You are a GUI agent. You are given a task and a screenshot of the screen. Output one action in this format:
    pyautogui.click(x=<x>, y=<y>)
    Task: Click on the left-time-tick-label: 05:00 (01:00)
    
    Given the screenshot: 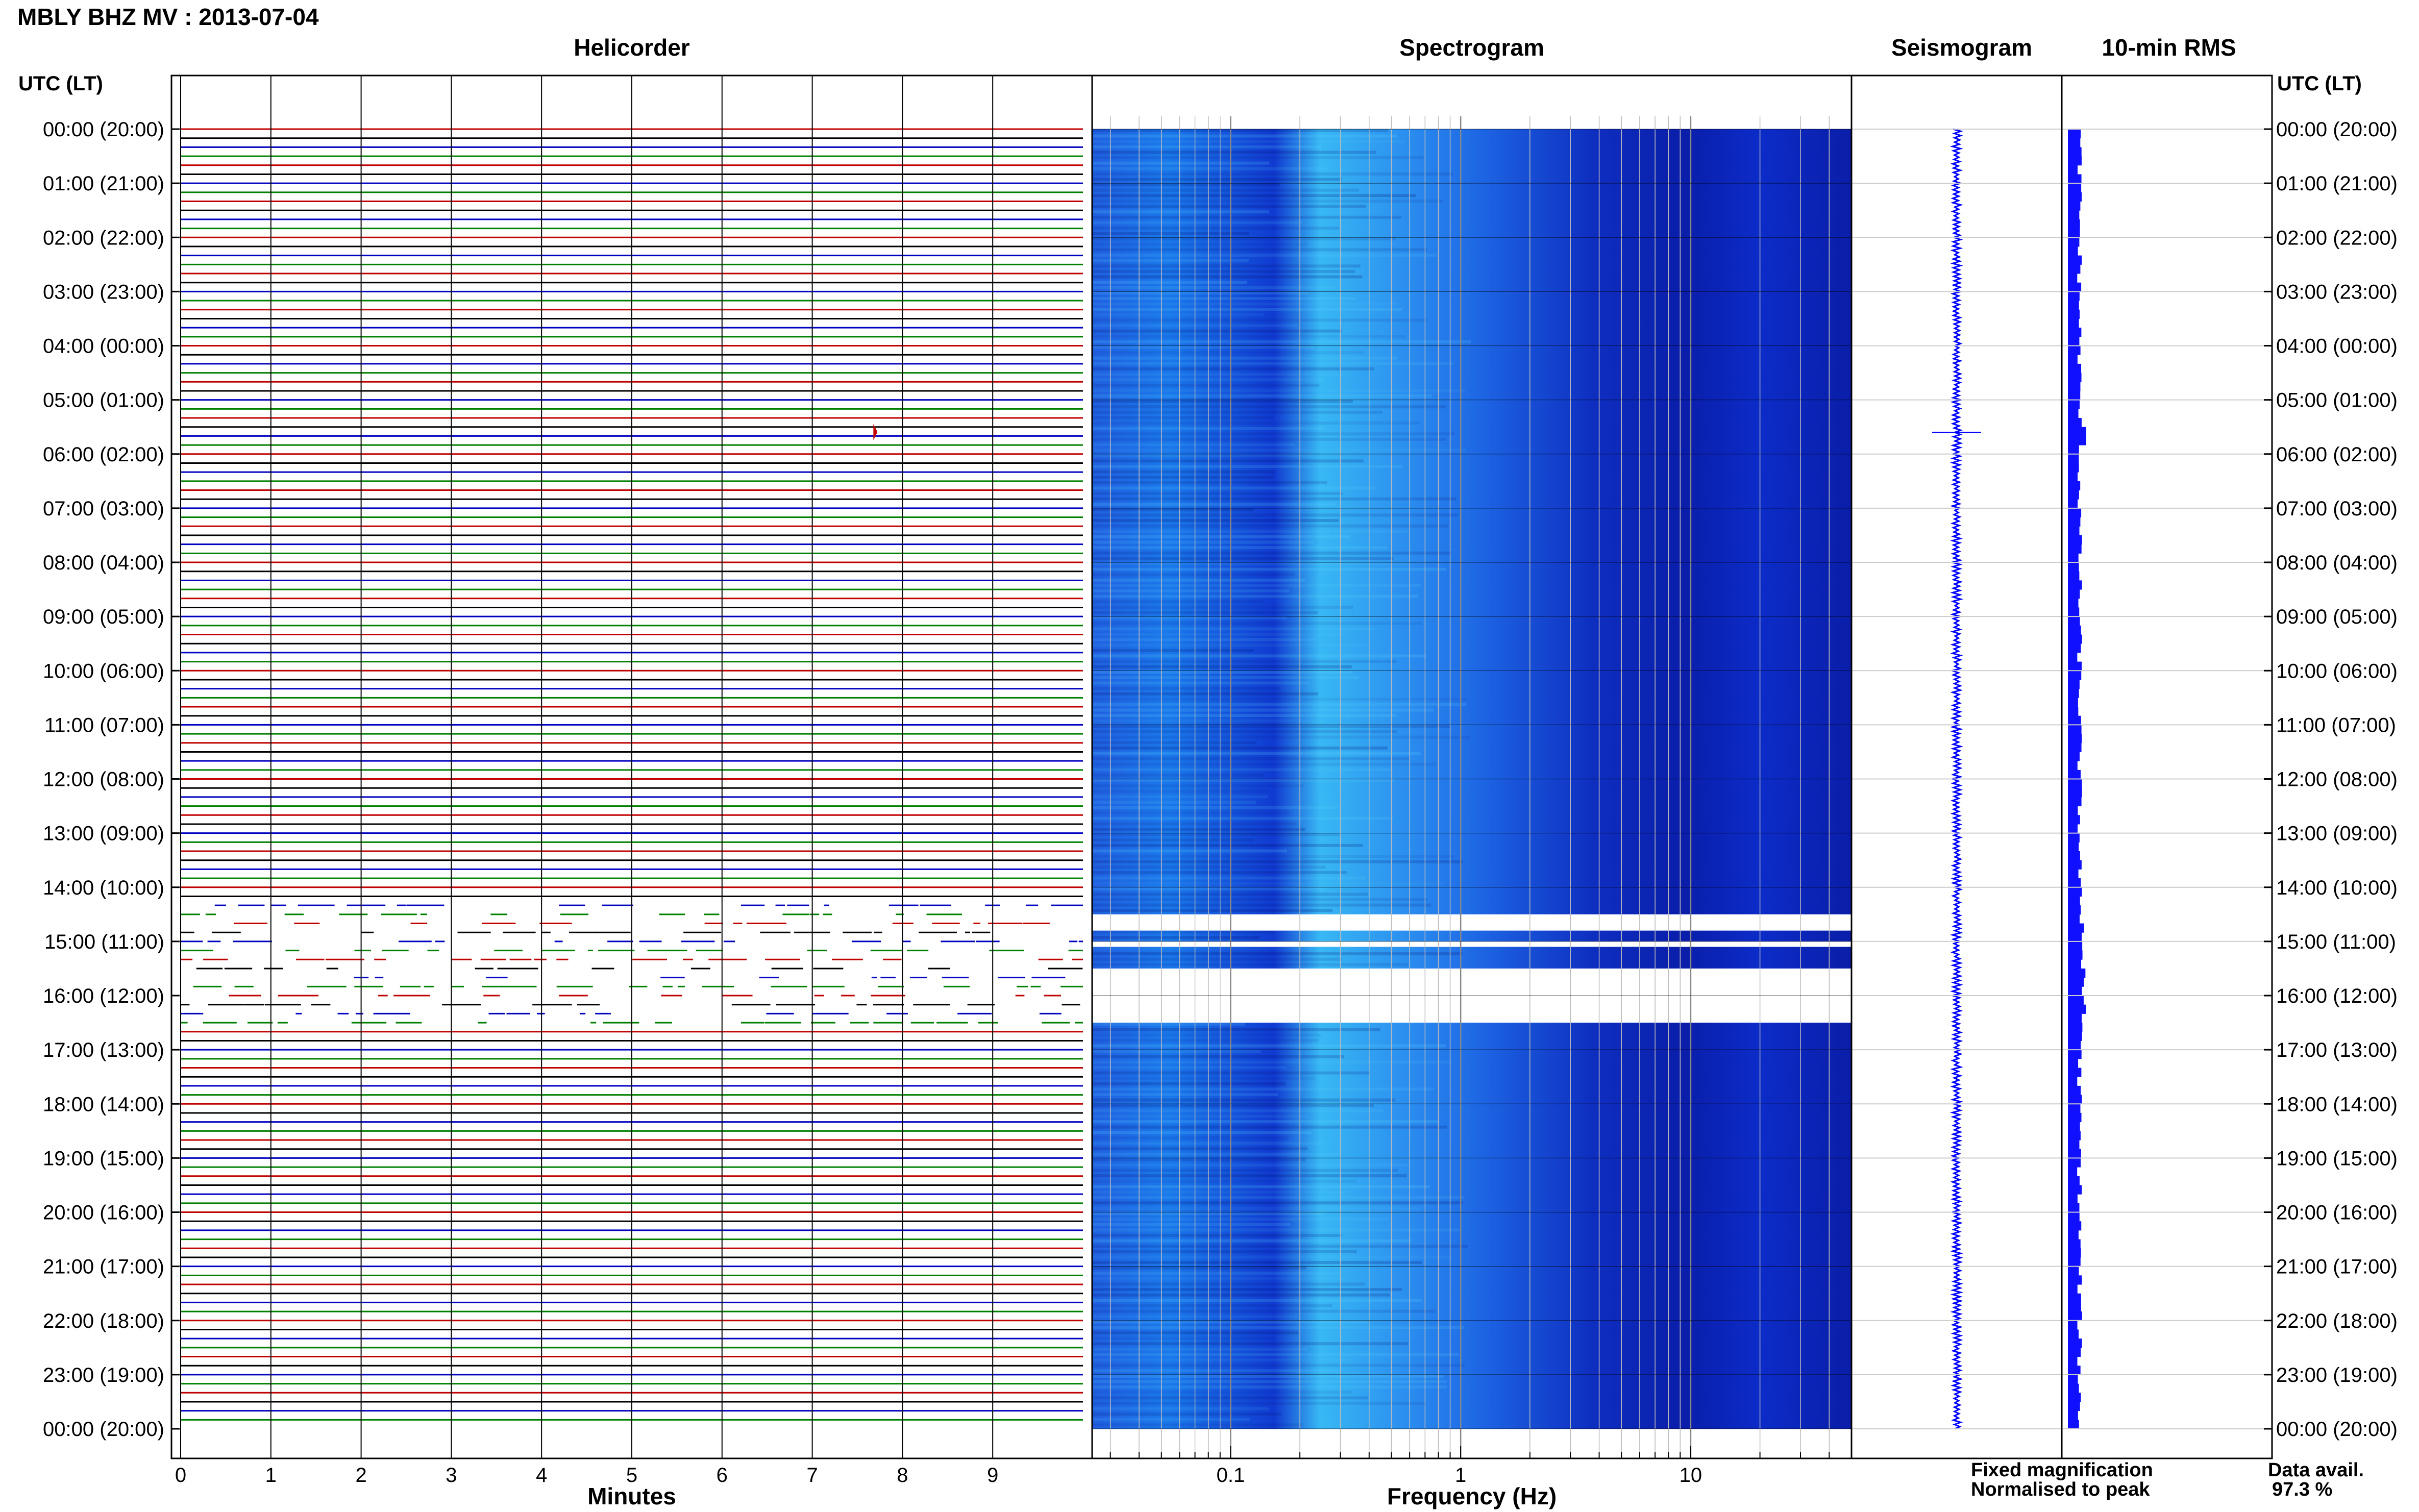 What is the action you would take?
    pyautogui.click(x=103, y=400)
    